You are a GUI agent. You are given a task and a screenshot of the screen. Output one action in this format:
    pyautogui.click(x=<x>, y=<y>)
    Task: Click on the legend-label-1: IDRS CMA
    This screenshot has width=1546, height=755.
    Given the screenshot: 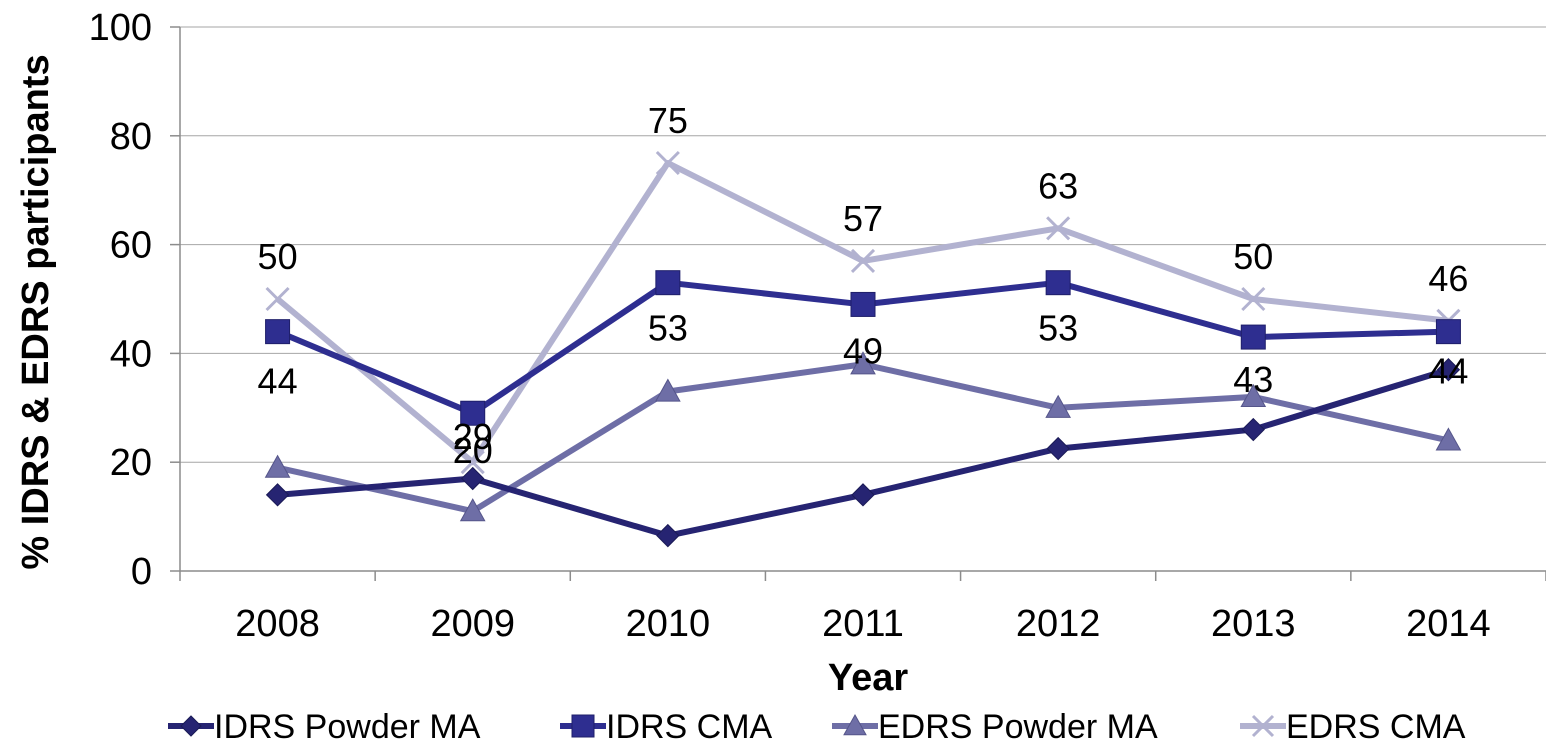 What is the action you would take?
    pyautogui.click(x=689, y=727)
    